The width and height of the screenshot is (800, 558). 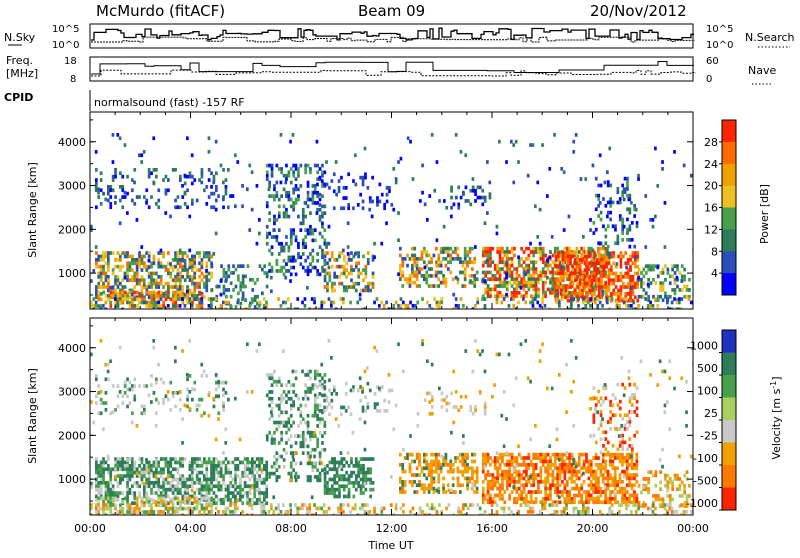 What do you see at coordinates (20, 37) in the screenshot?
I see `nsky-label: N.Sky` at bounding box center [20, 37].